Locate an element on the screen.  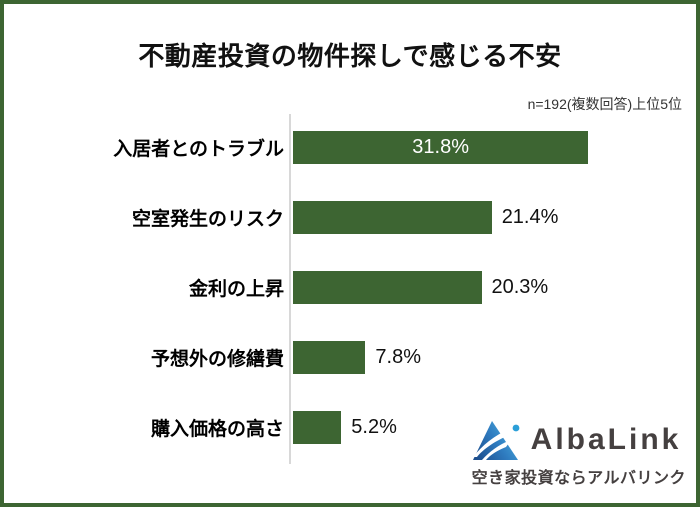
category-label: 空室発生のリスク is located at coordinates (207, 219).